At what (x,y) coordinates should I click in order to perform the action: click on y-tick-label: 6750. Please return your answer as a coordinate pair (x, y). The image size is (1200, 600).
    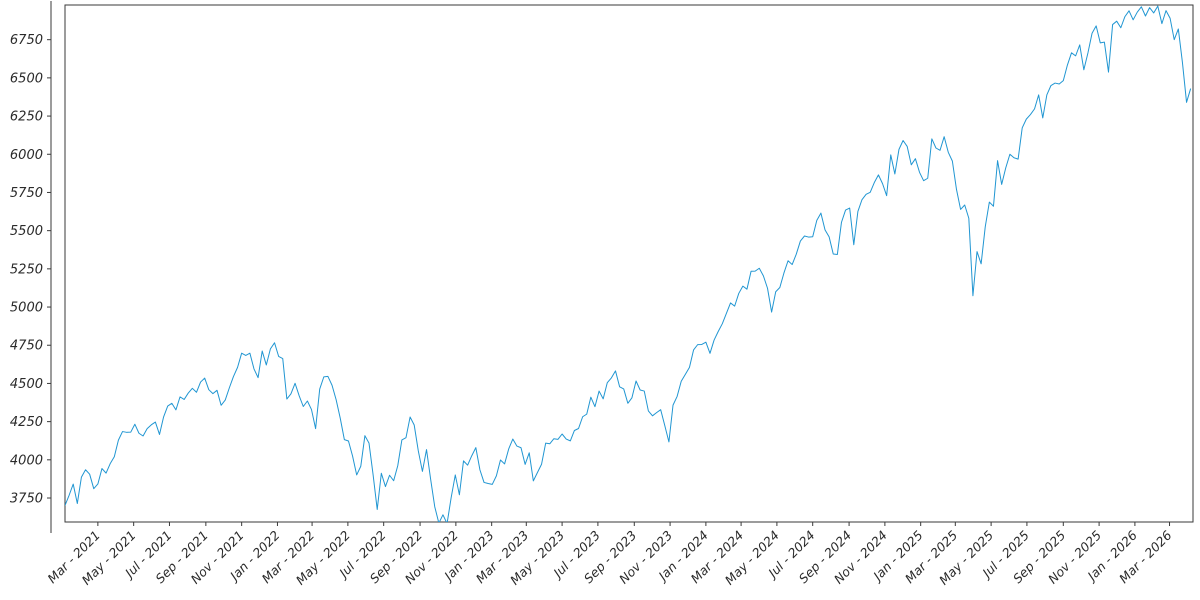
    Looking at the image, I should click on (26, 40).